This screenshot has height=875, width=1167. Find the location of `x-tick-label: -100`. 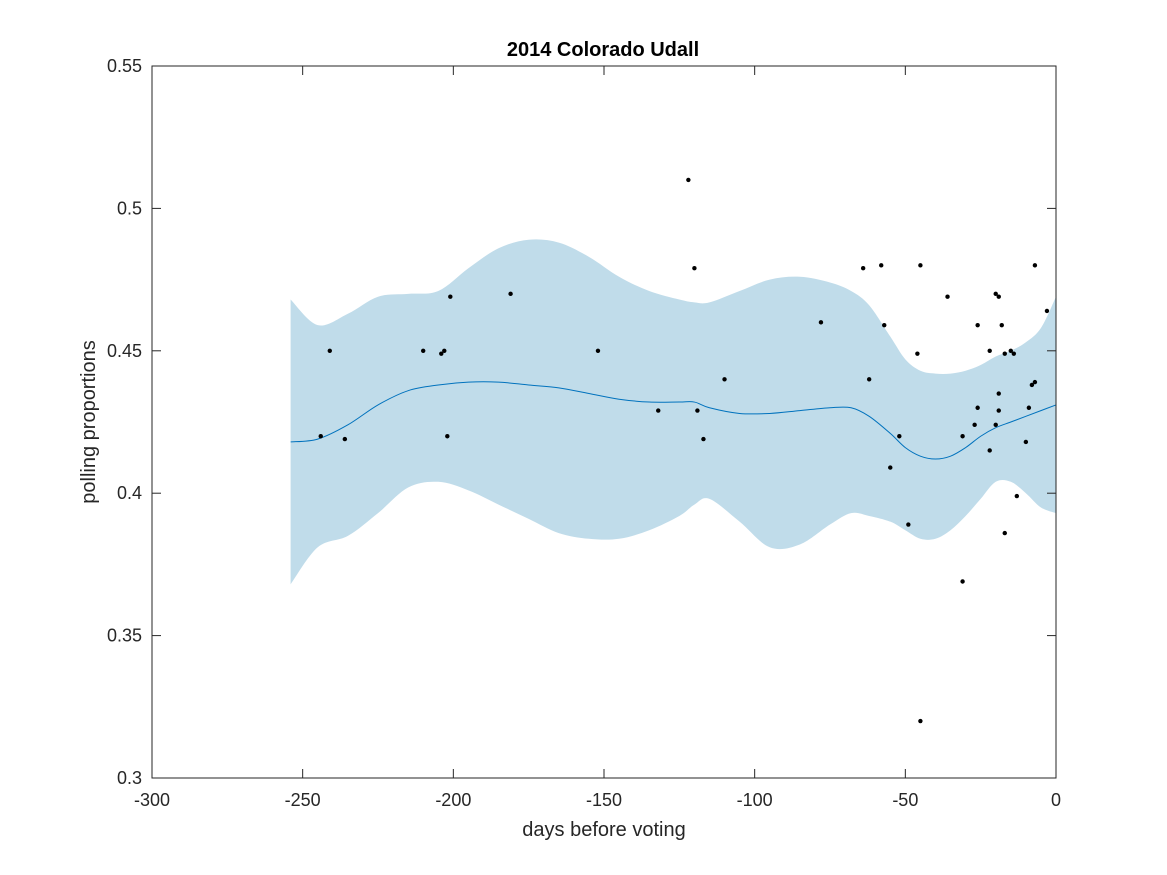

x-tick-label: -100 is located at coordinates (755, 800).